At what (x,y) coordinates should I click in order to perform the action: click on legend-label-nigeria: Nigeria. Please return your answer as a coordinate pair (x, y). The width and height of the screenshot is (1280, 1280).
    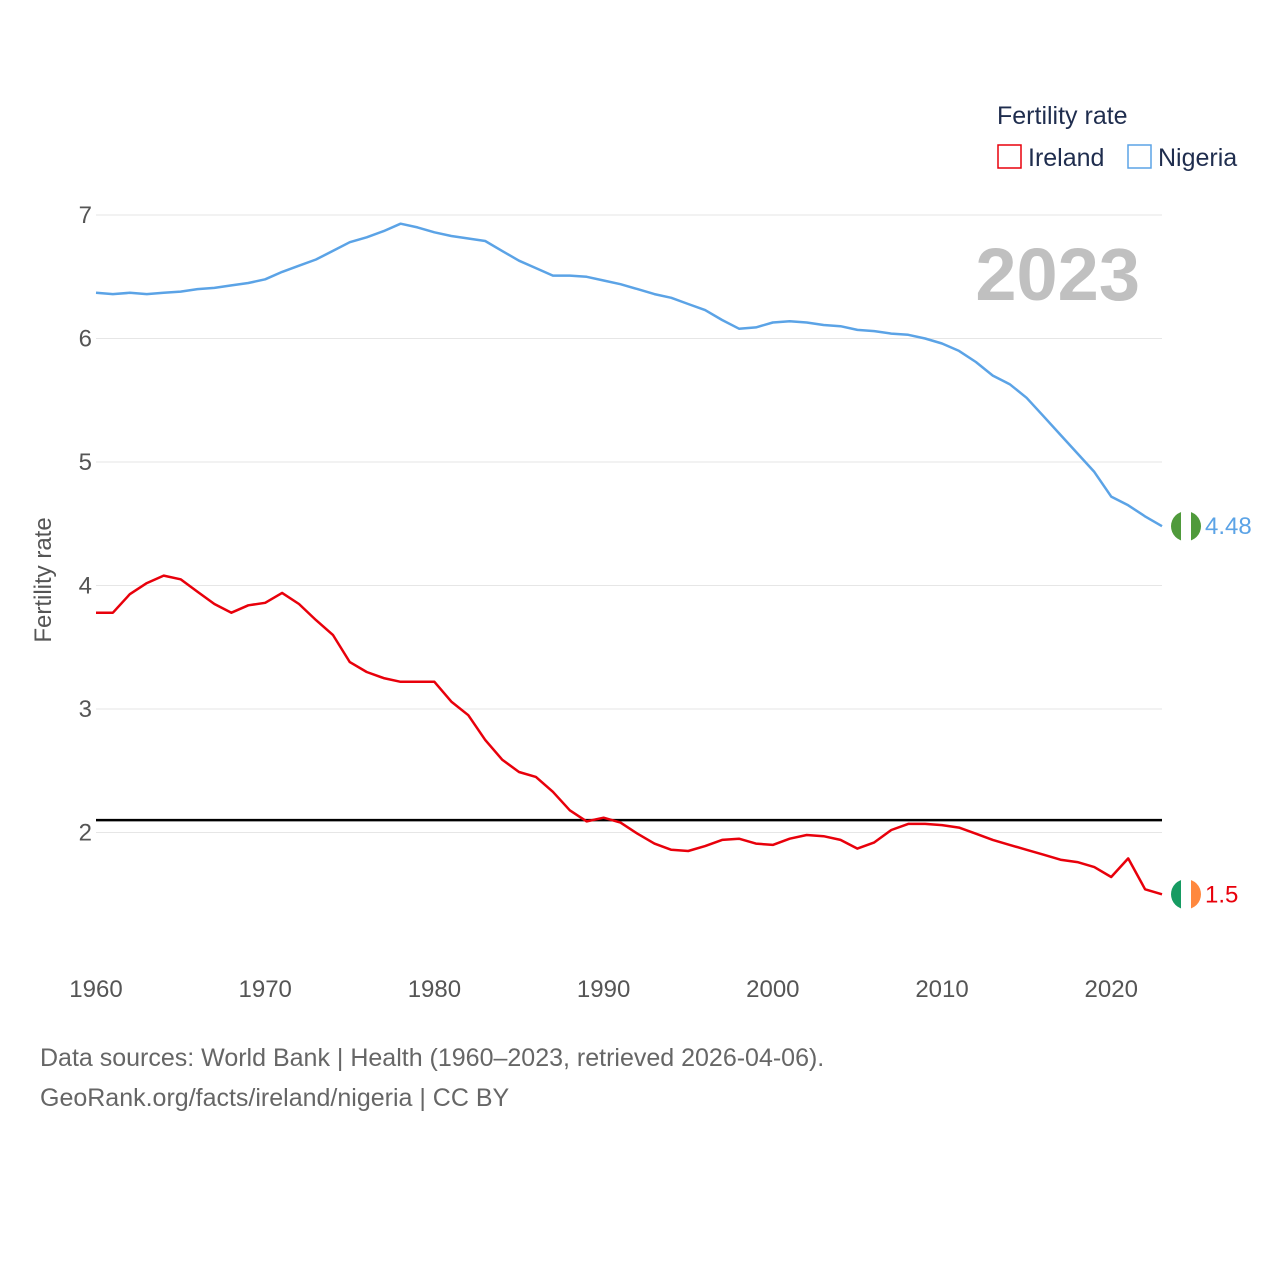
    Looking at the image, I should click on (1197, 158).